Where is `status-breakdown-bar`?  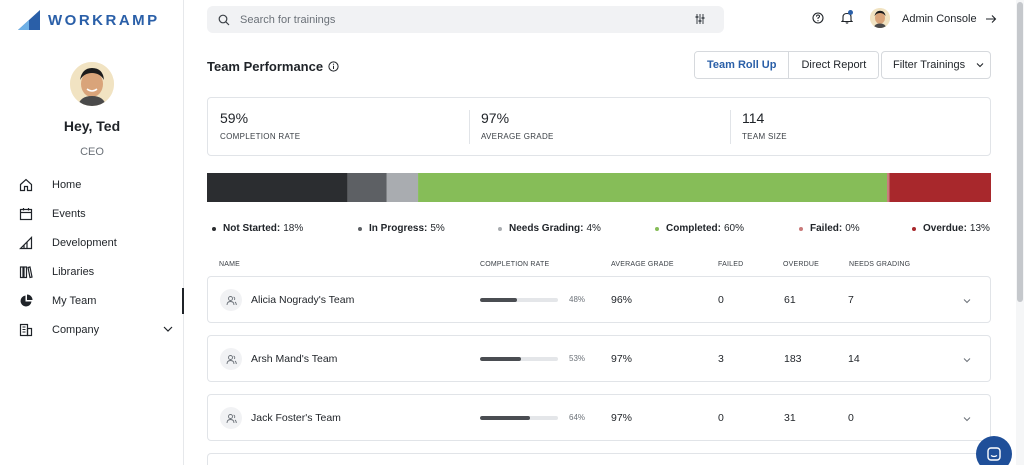
status-breakdown-bar is located at coordinates (599, 187).